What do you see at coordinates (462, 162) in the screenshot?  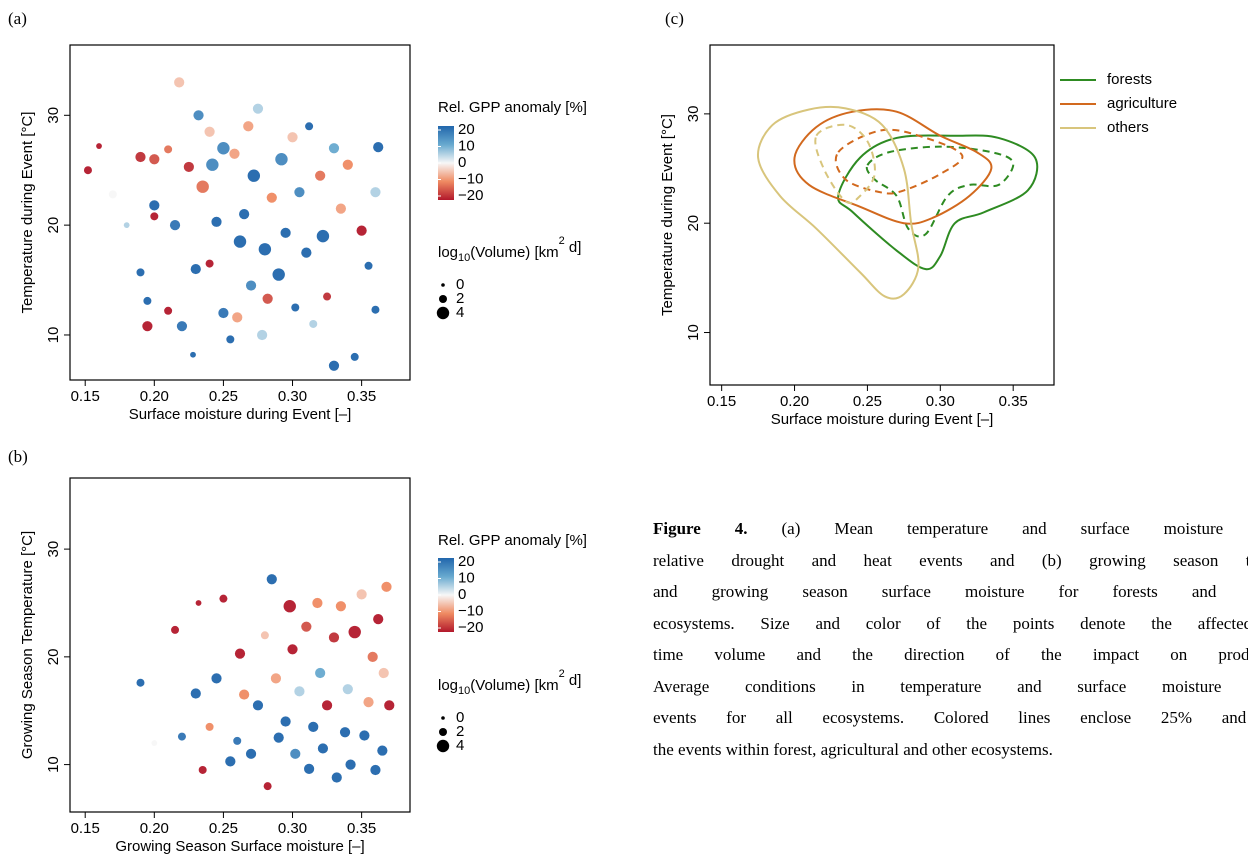 I see `color-tick-label: 0` at bounding box center [462, 162].